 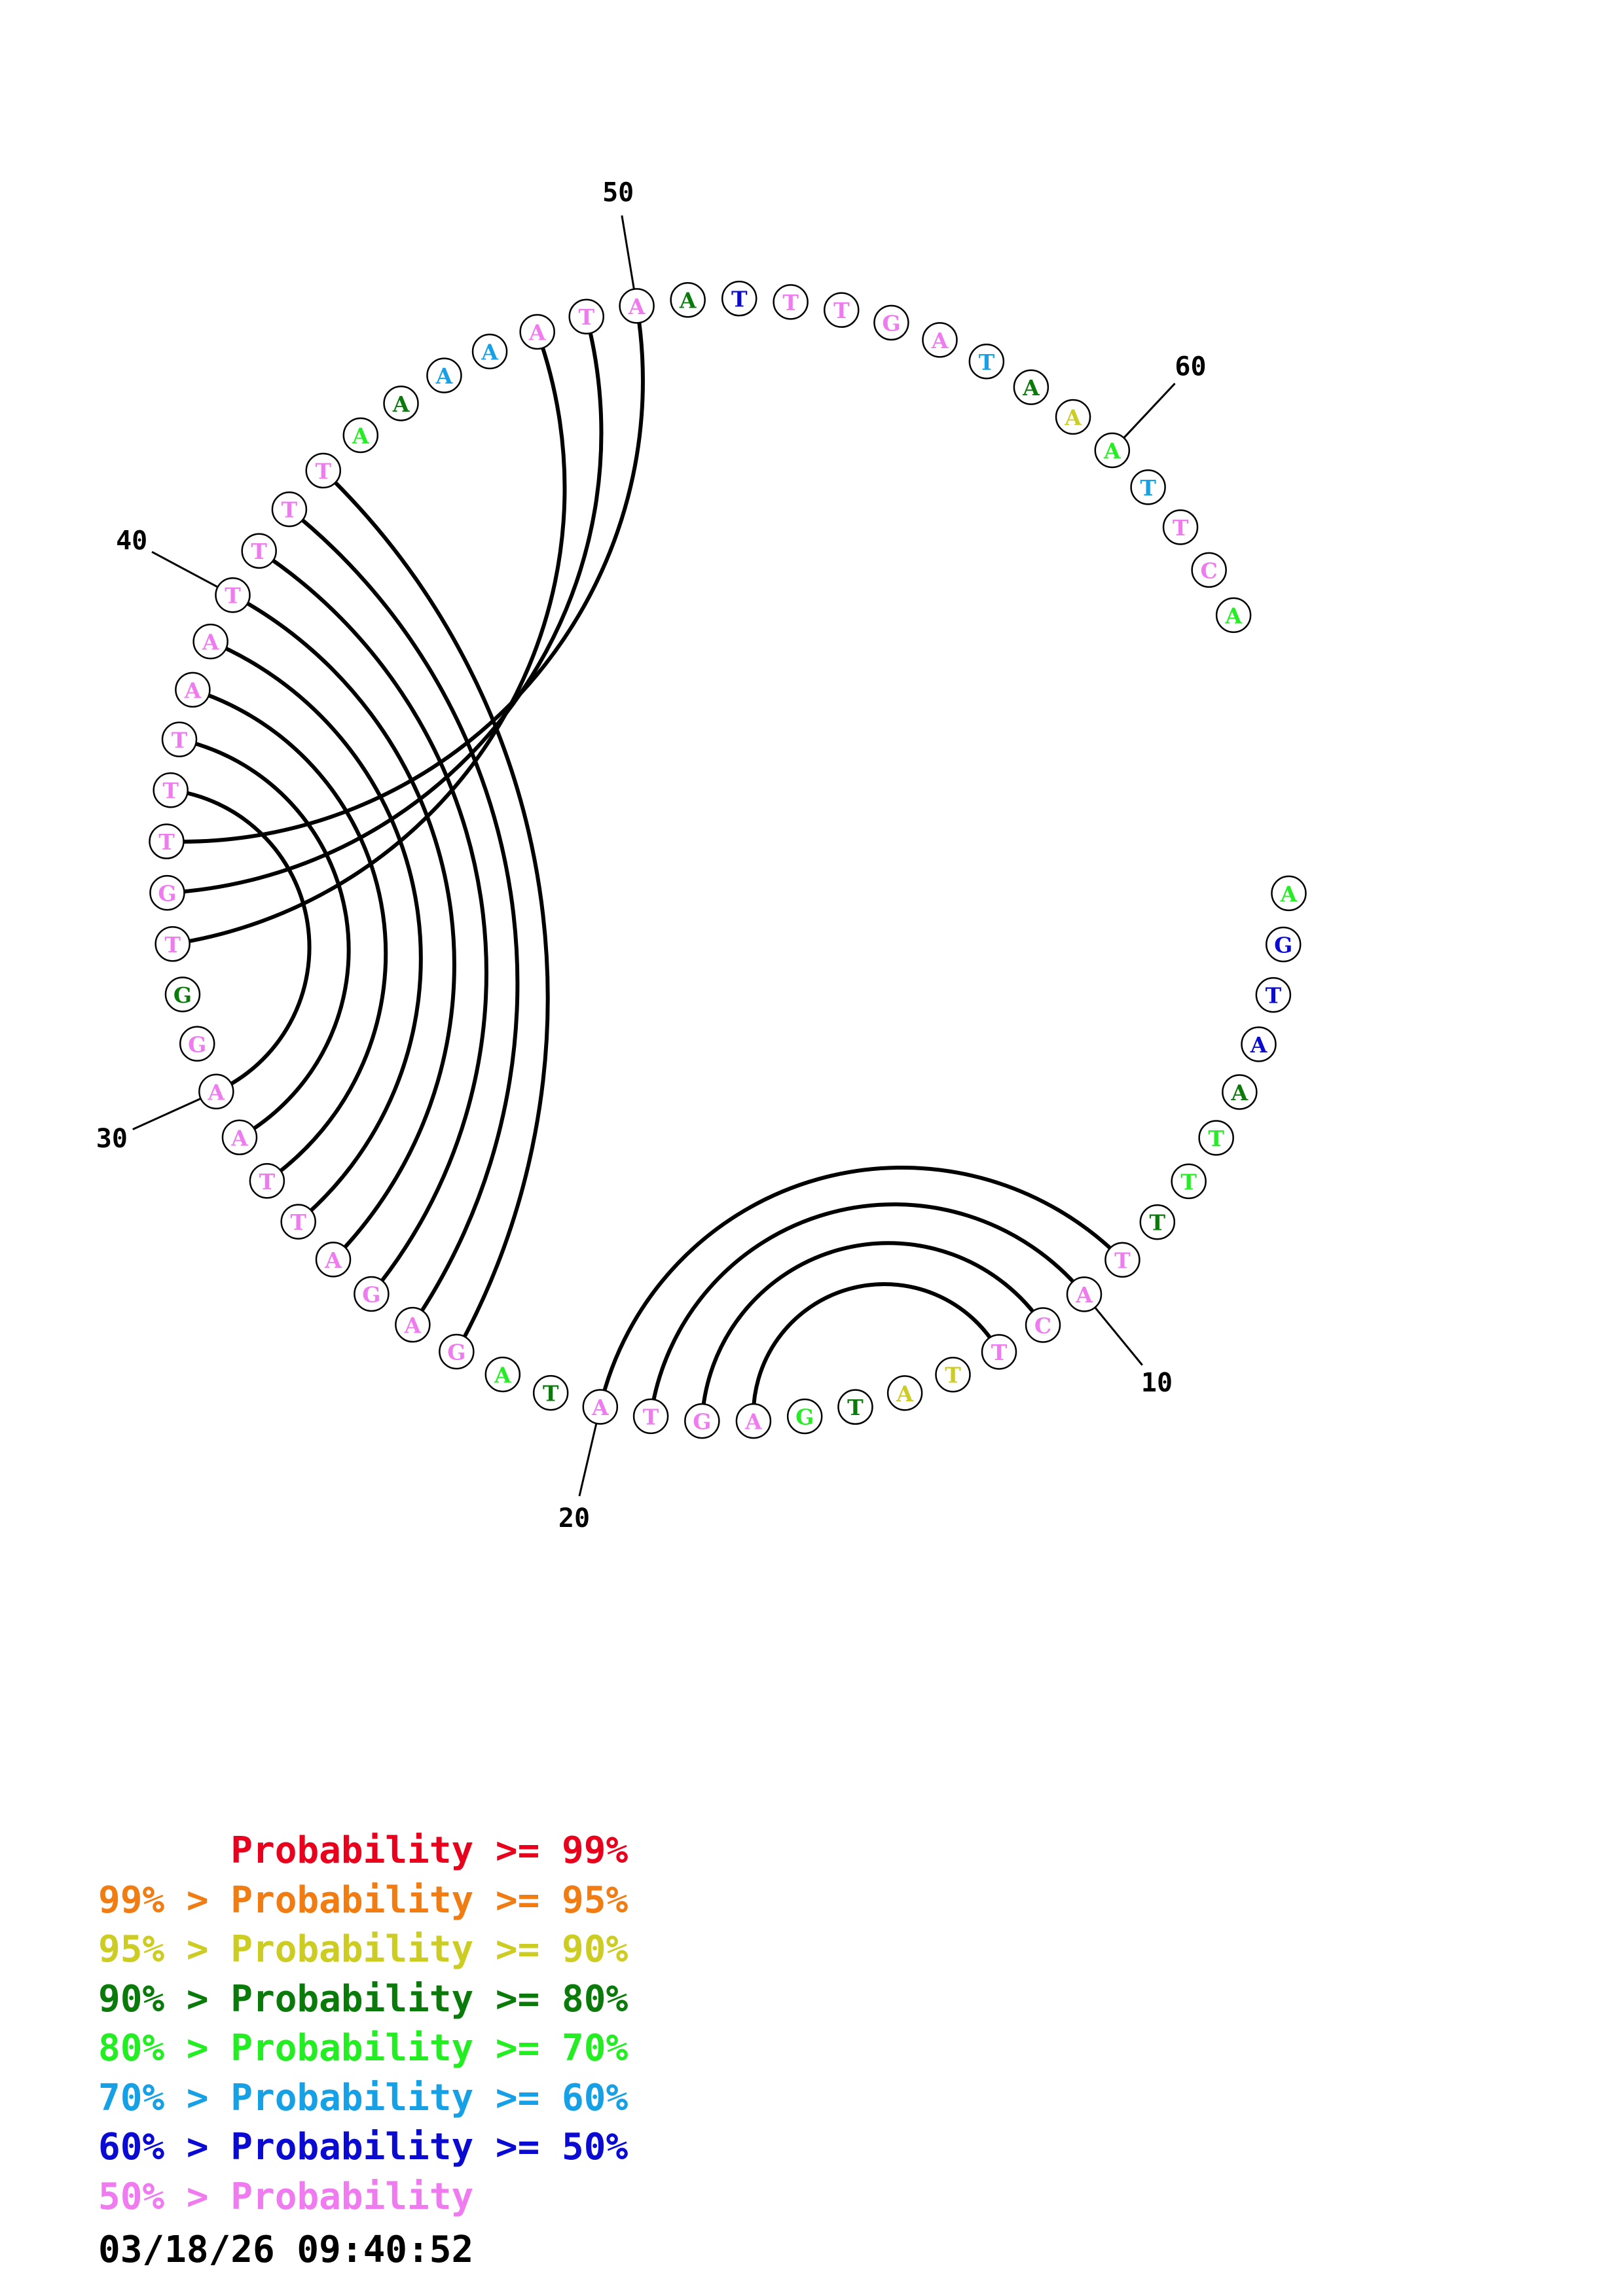 I want to click on nucleotide-34: G, so click(x=167, y=892).